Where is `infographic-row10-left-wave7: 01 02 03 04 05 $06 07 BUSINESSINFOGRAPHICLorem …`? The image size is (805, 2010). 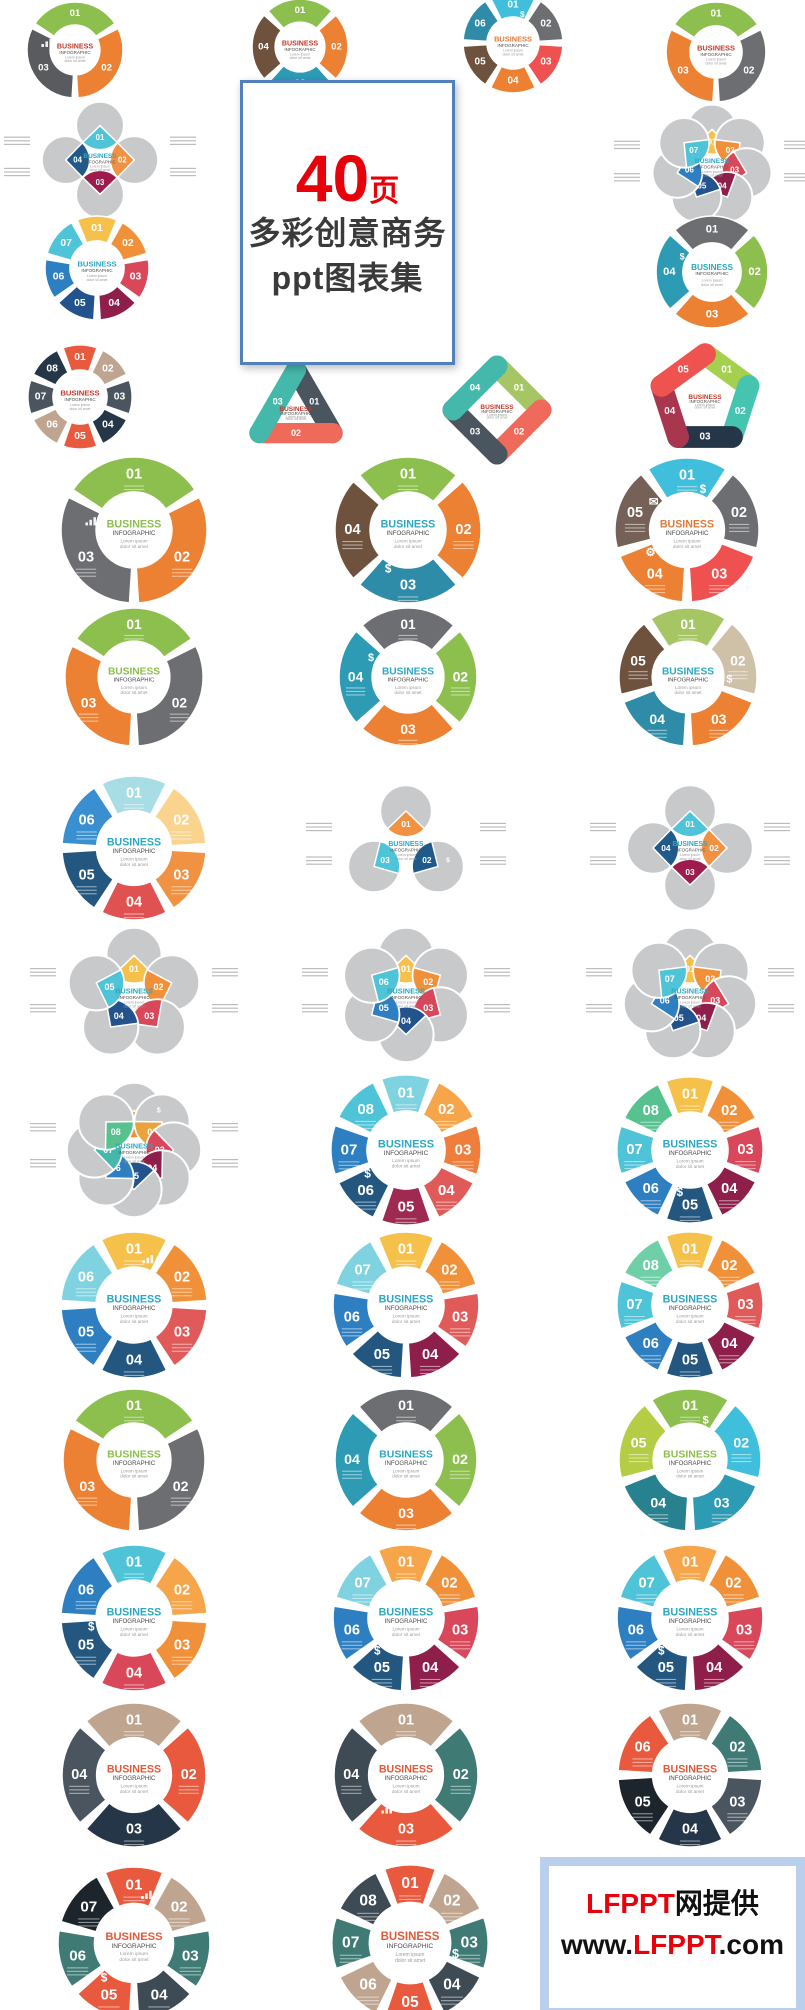
infographic-row10-left-wave7: 01 02 03 04 05 $06 07 BUSINESSINFOGRAPHICLorem … is located at coordinates (134, 1938).